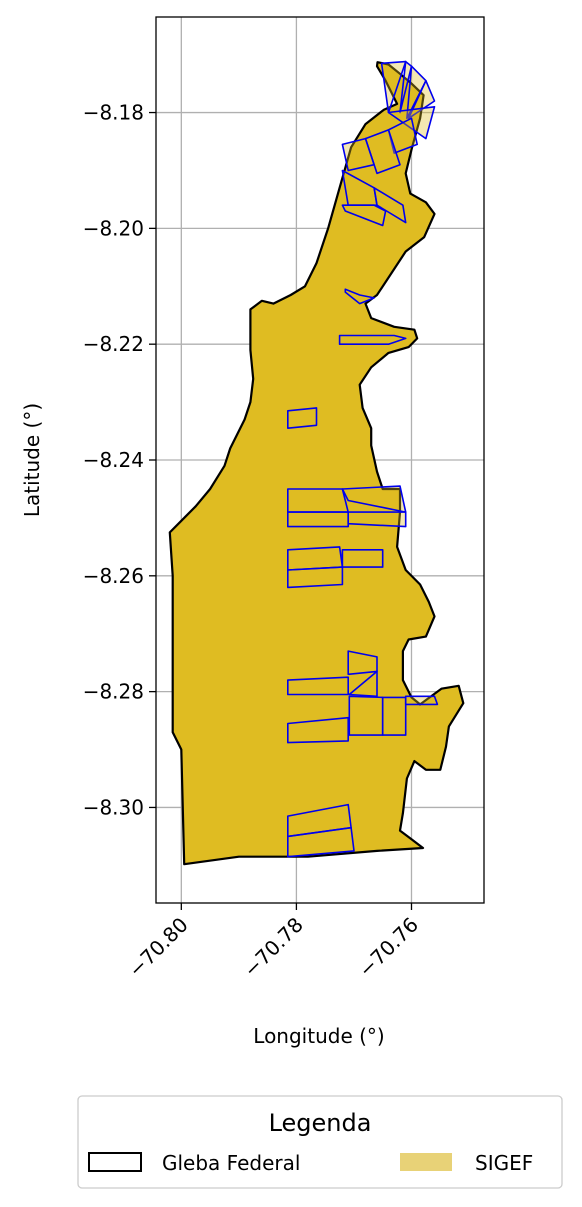  What do you see at coordinates (113, 344) in the screenshot?
I see `y-tick-label-2: −8.22` at bounding box center [113, 344].